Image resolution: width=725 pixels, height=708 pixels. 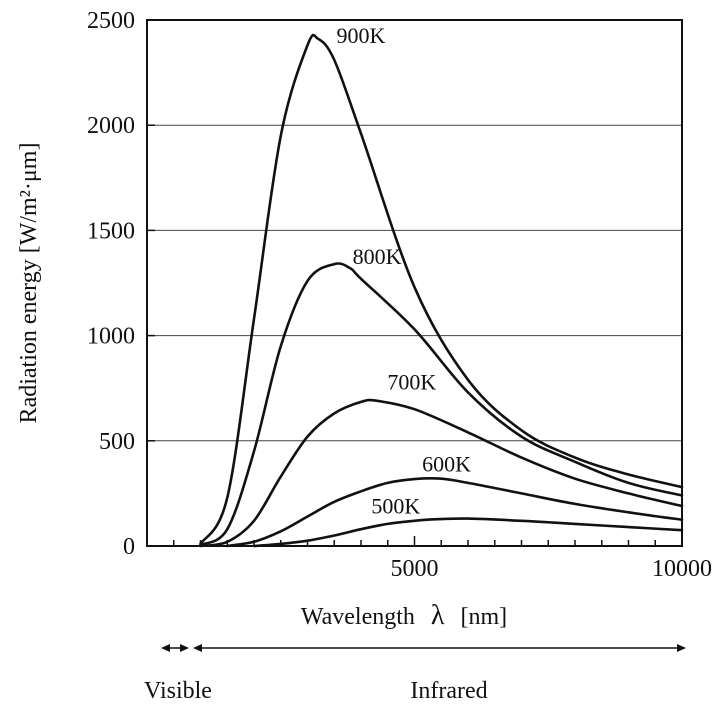 What do you see at coordinates (111, 21) in the screenshot?
I see `ytick-label-2500: 2500` at bounding box center [111, 21].